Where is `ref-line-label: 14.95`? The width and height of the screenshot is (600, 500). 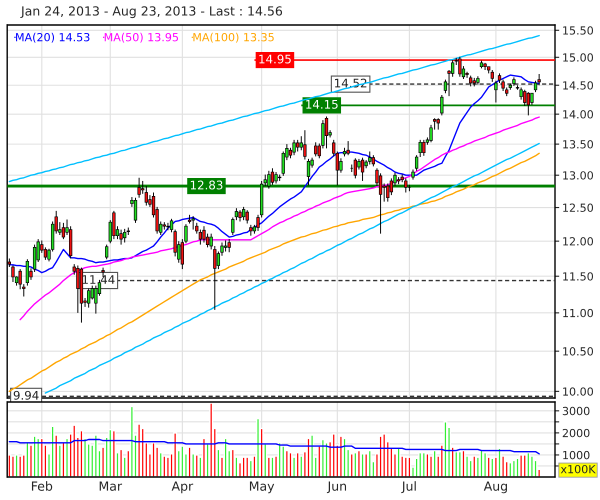 ref-line-label: 14.95 is located at coordinates (275, 59).